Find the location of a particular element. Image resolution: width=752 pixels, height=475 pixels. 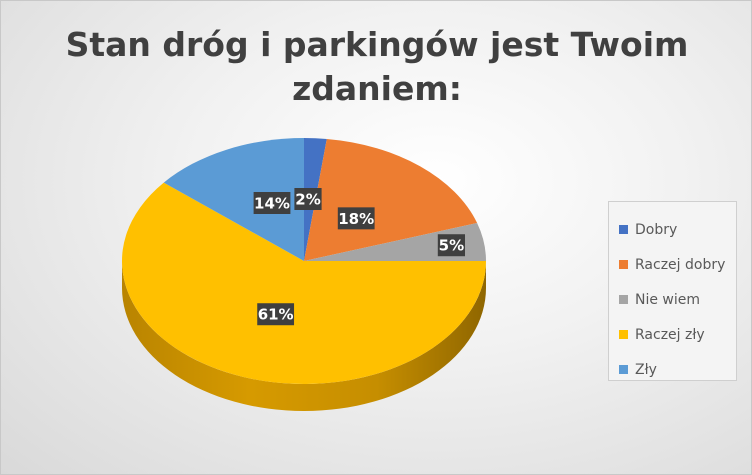

legend-label: Raczej zły is located at coordinates (670, 334).